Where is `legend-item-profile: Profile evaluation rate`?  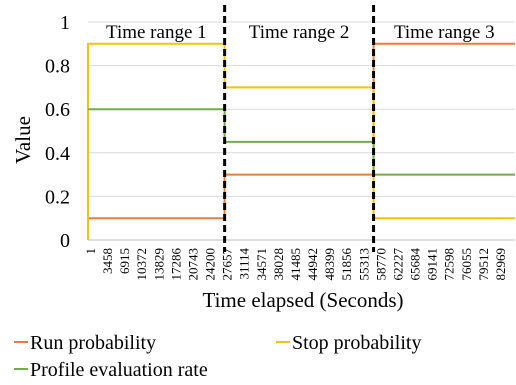 legend-item-profile: Profile evaluation rate is located at coordinates (111, 370).